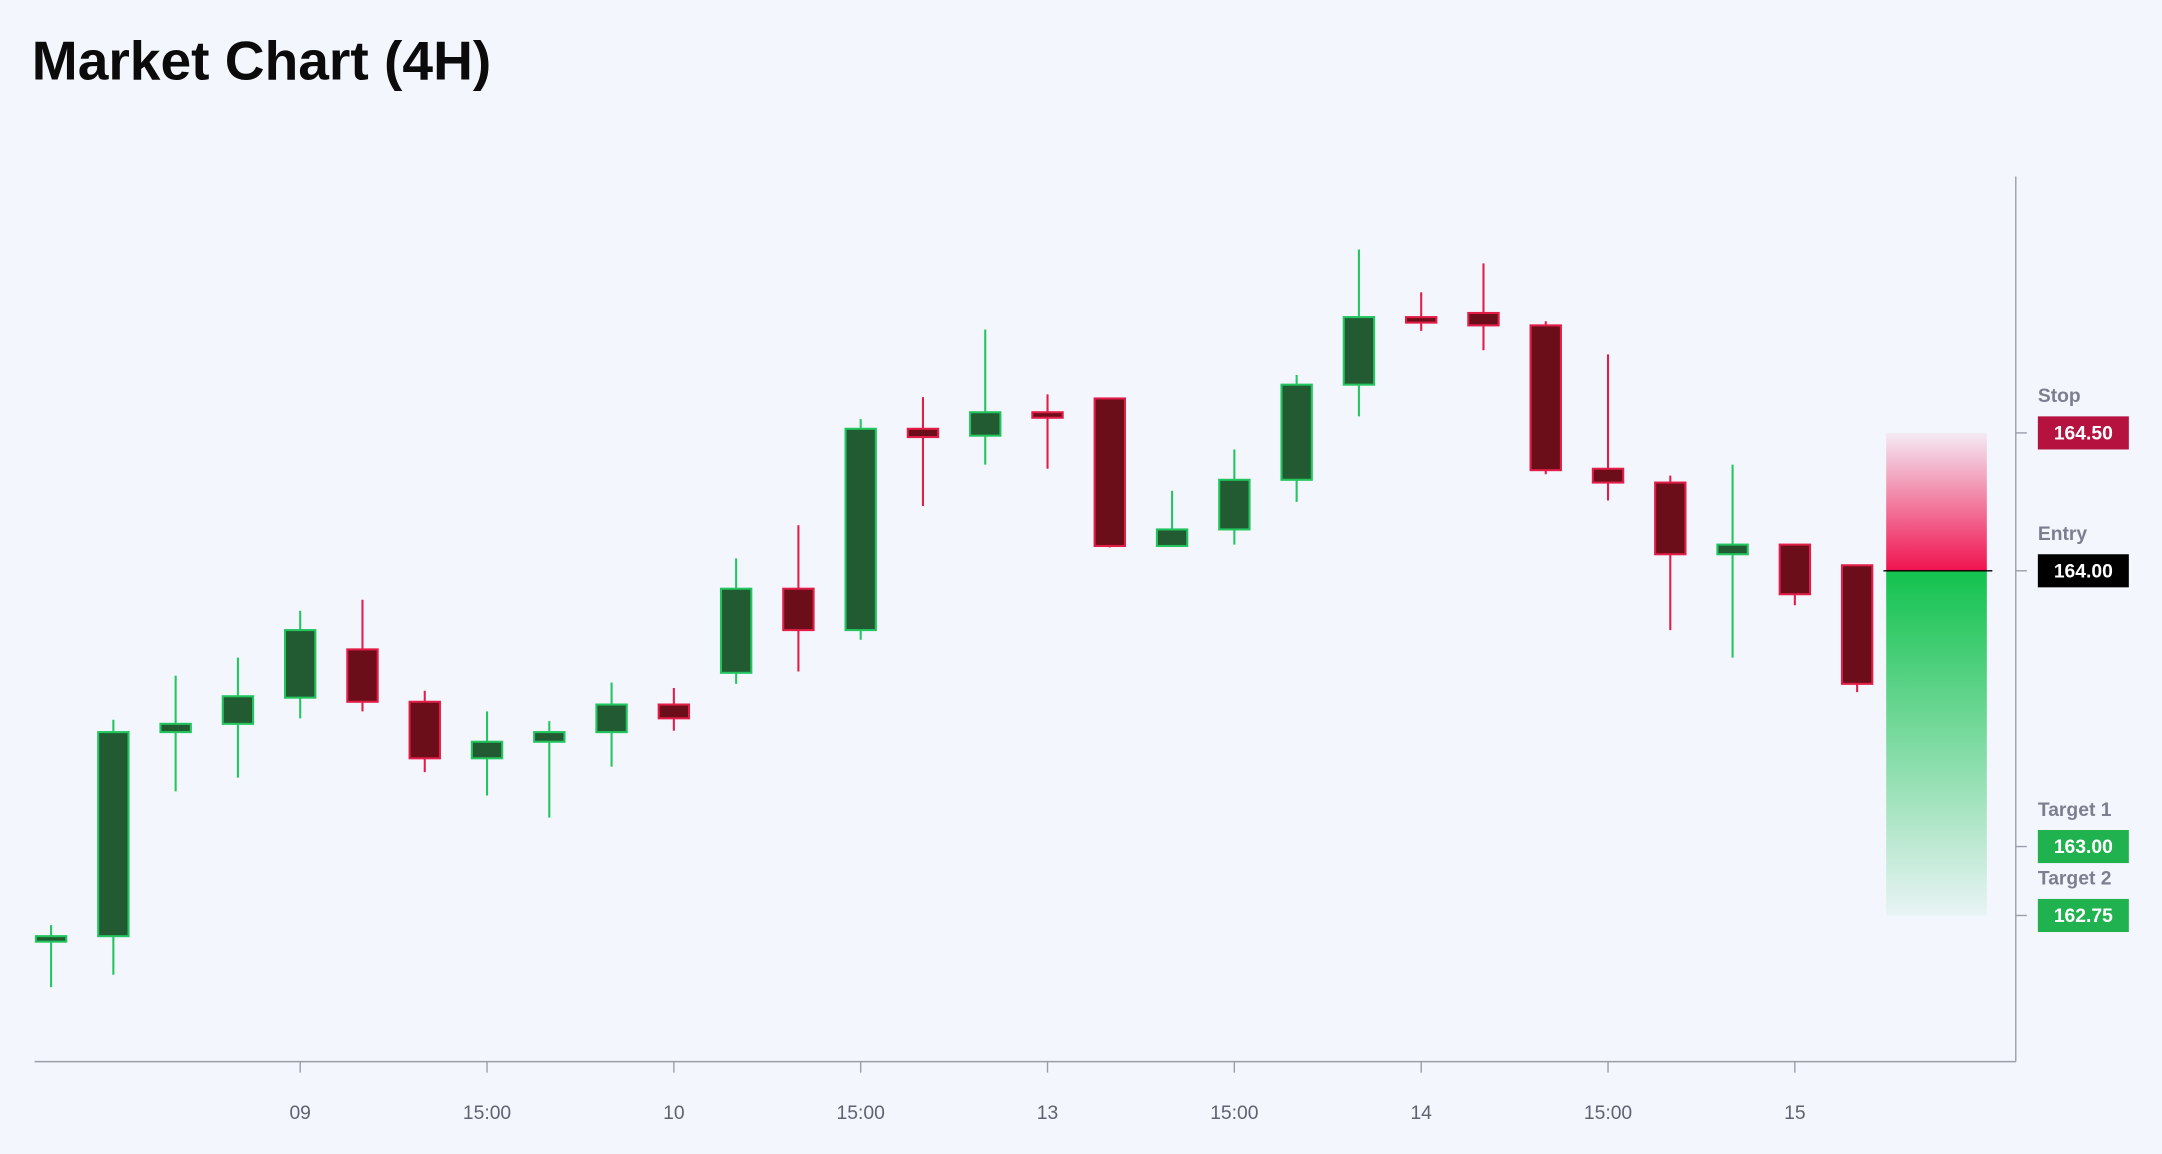 The image size is (2162, 1154). I want to click on level-price: 164.00, so click(2083, 571).